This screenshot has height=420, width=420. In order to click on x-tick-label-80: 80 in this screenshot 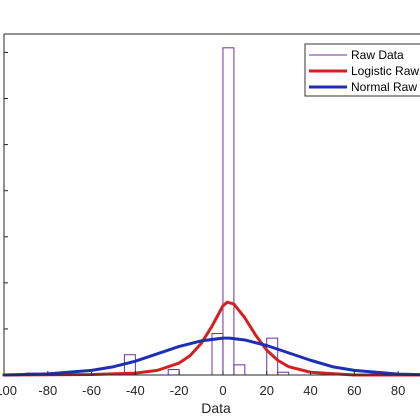, I will do `click(398, 390)`.